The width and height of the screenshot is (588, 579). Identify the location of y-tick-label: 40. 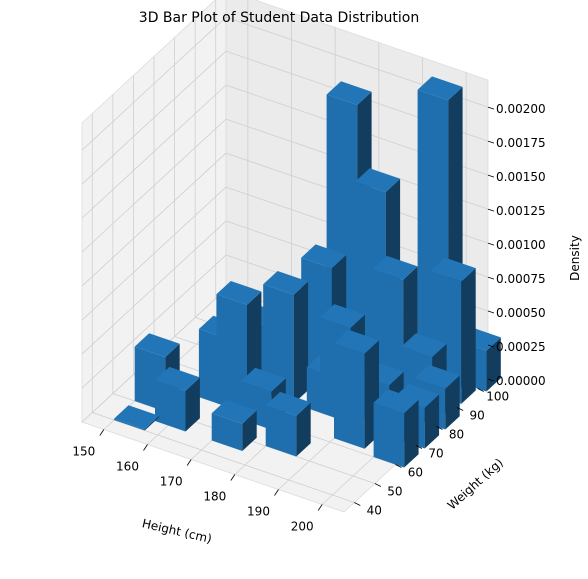
(374, 511).